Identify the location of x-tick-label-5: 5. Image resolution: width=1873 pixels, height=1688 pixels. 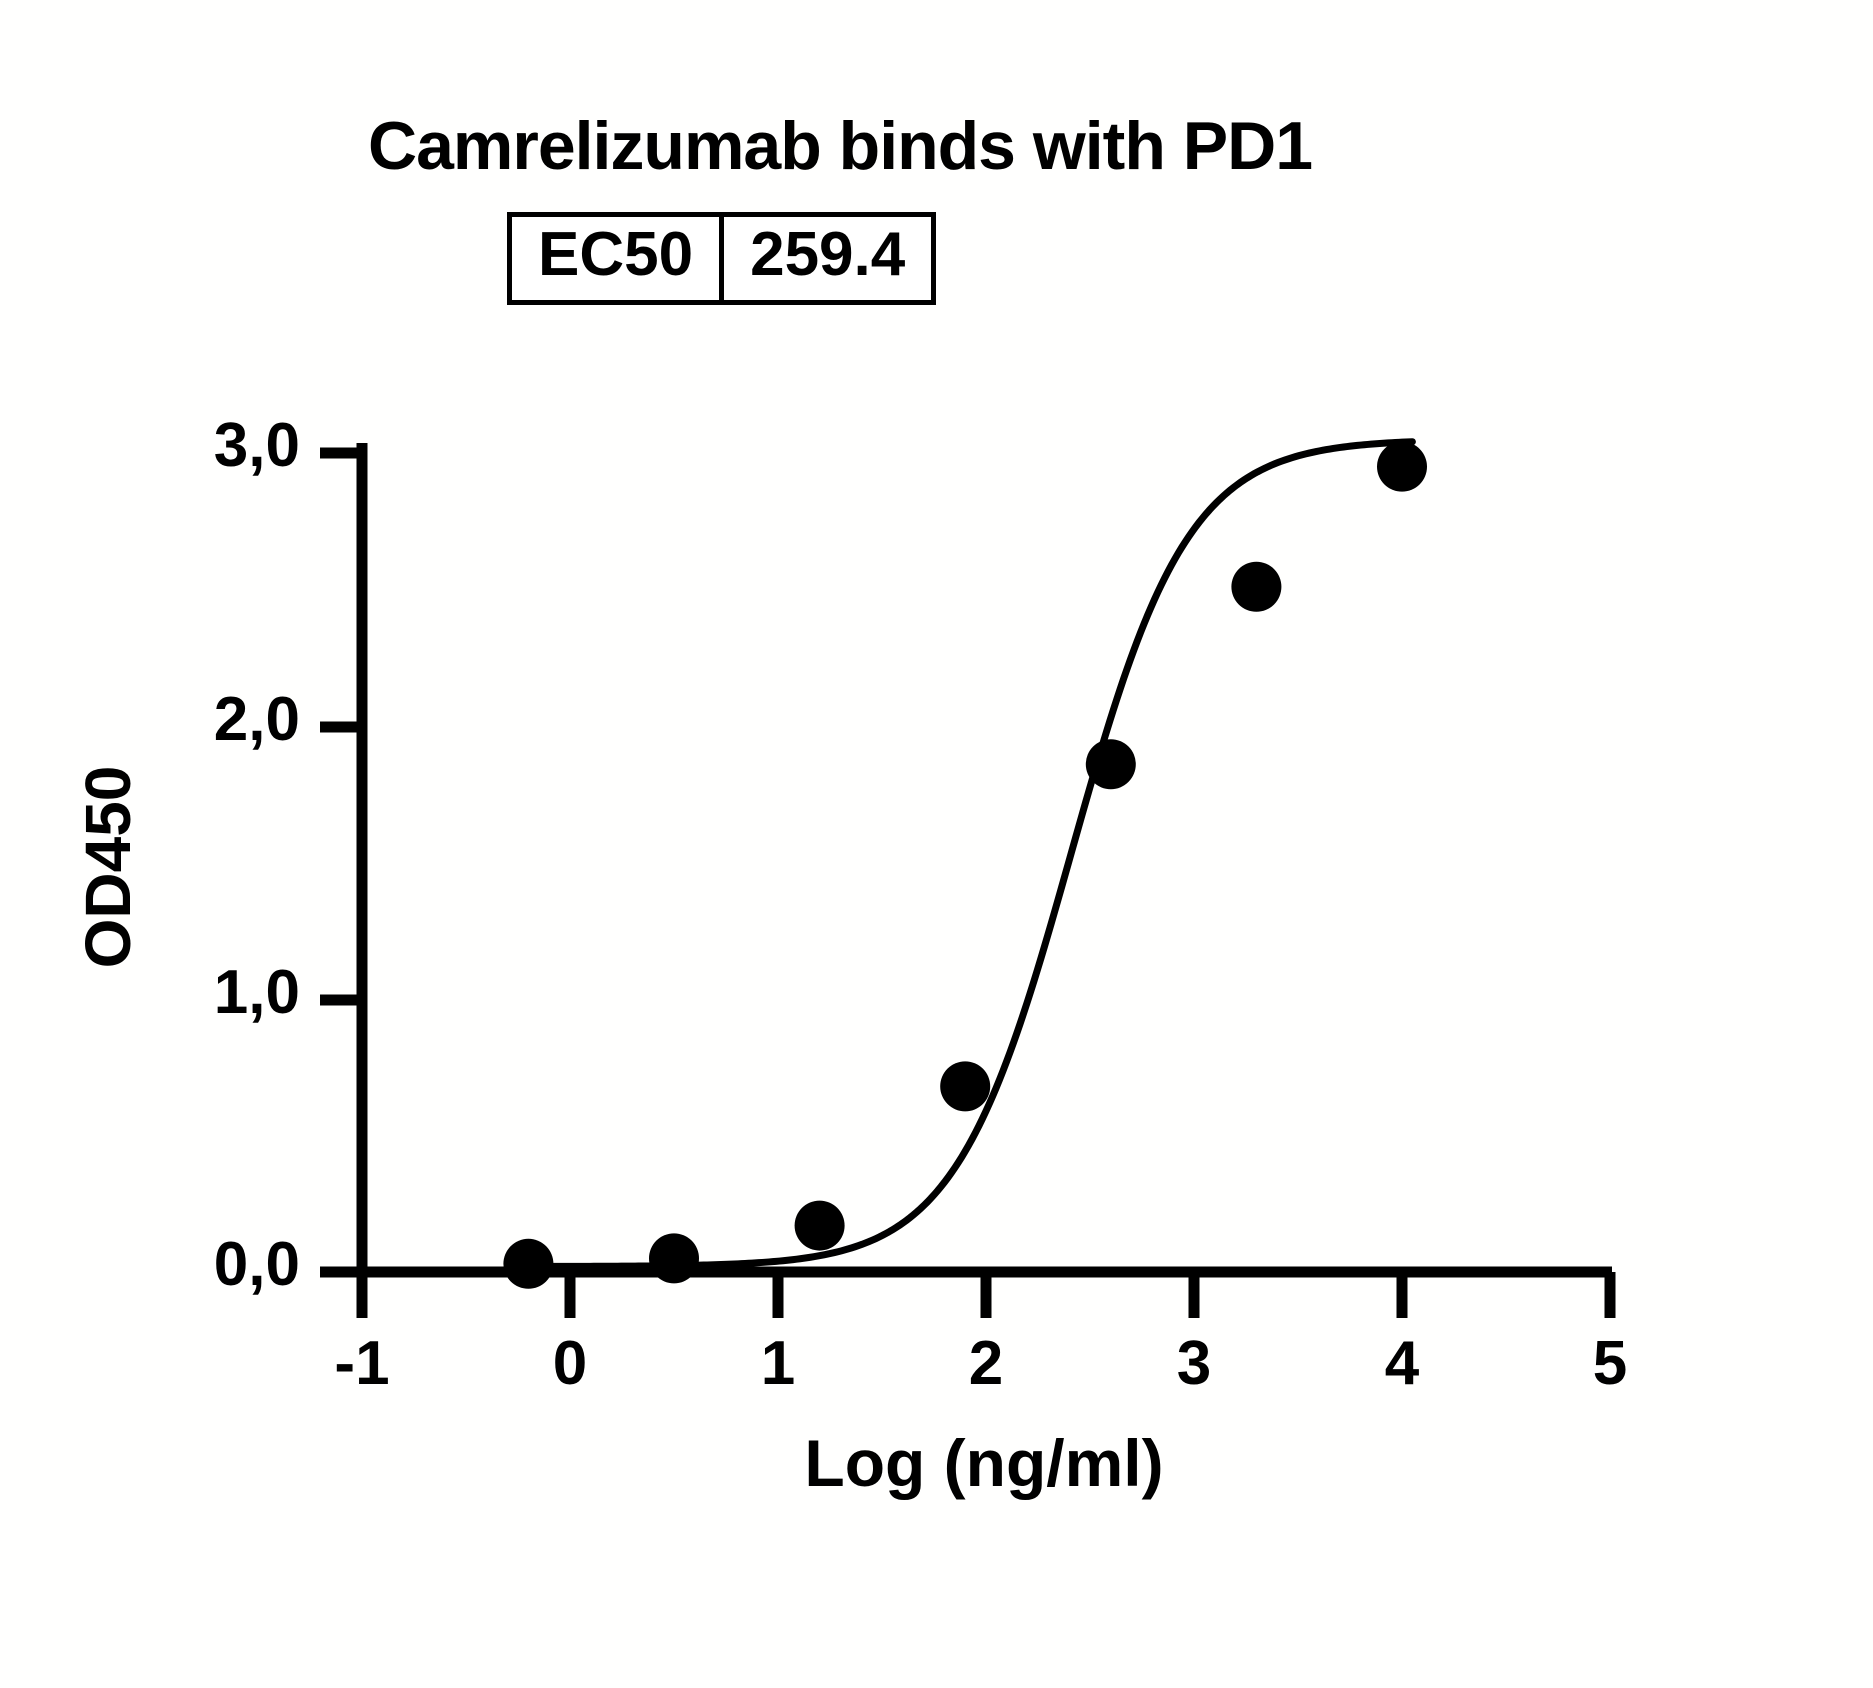
(1610, 1363).